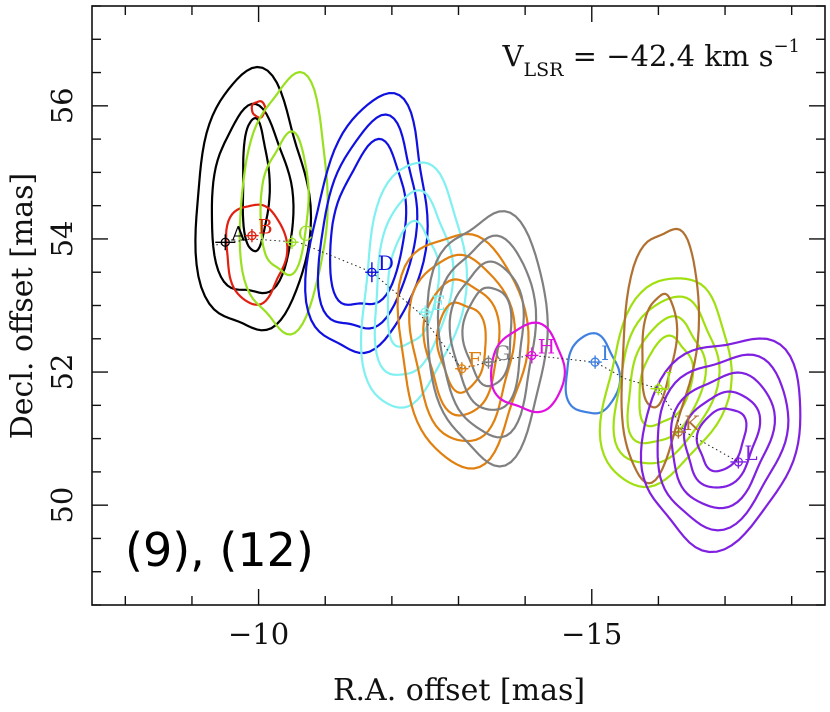  What do you see at coordinates (305, 233) in the screenshot?
I see `spot-c-label: C` at bounding box center [305, 233].